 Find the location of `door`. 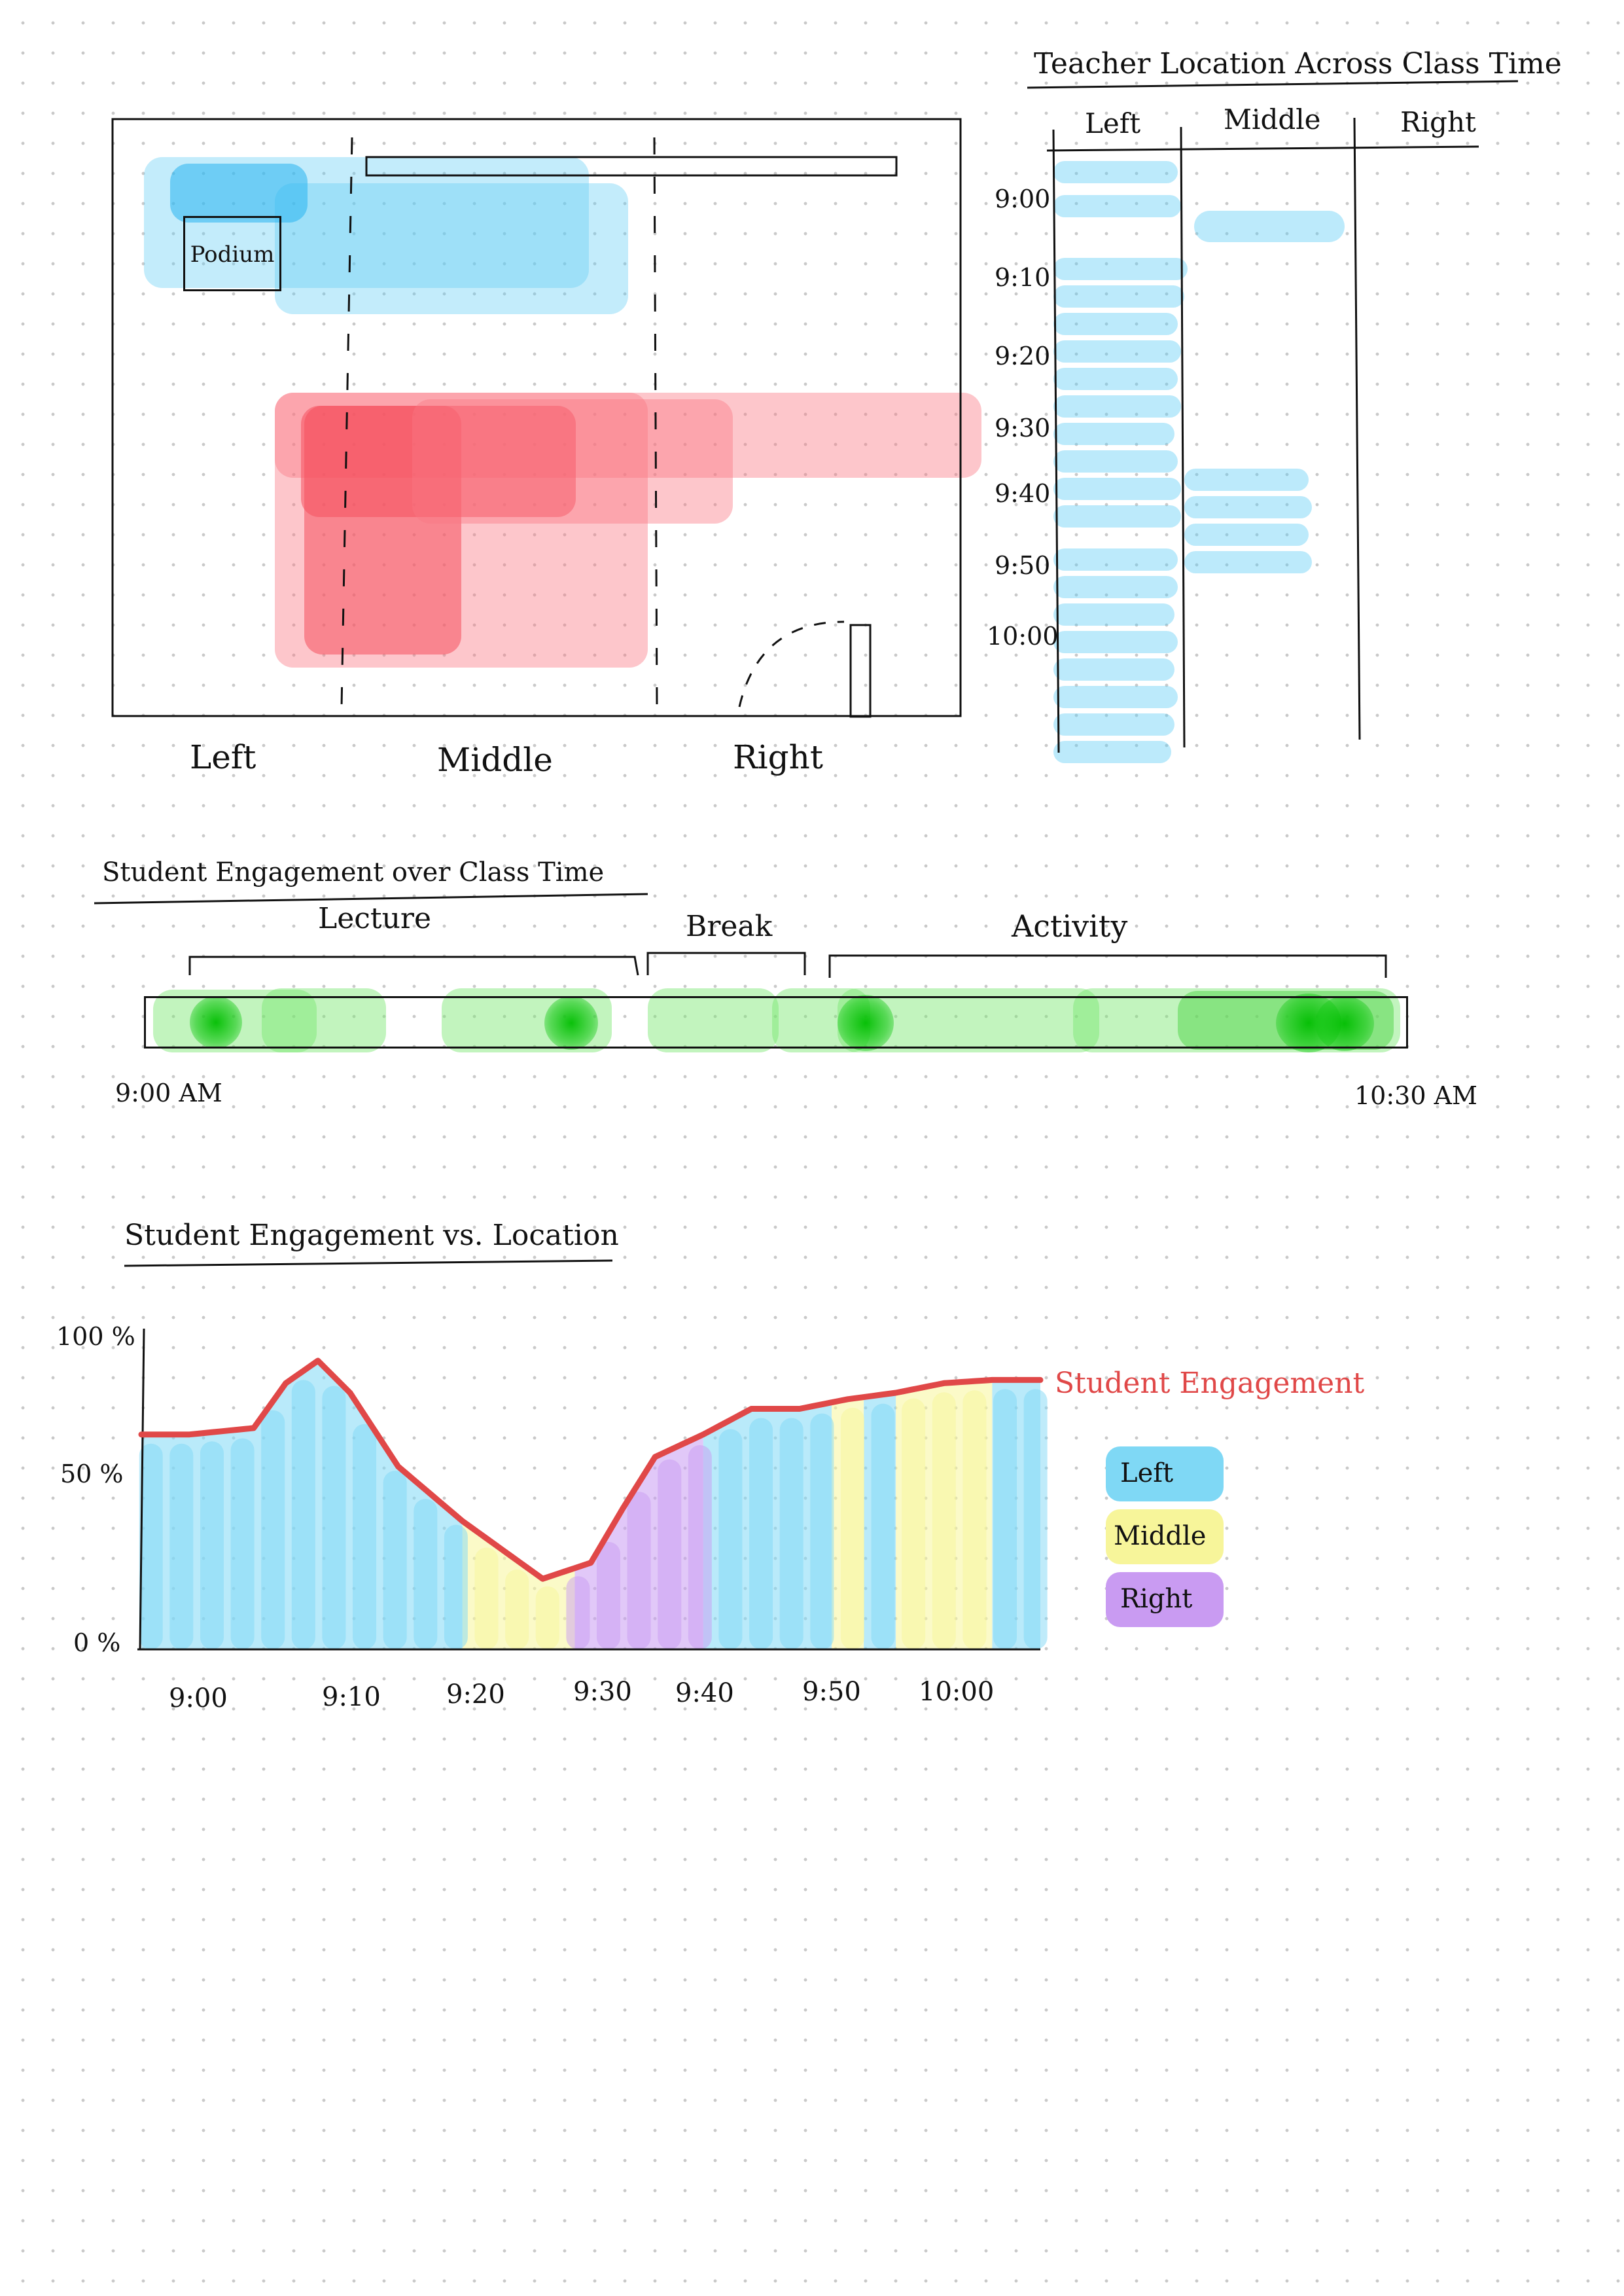

door is located at coordinates (860, 671).